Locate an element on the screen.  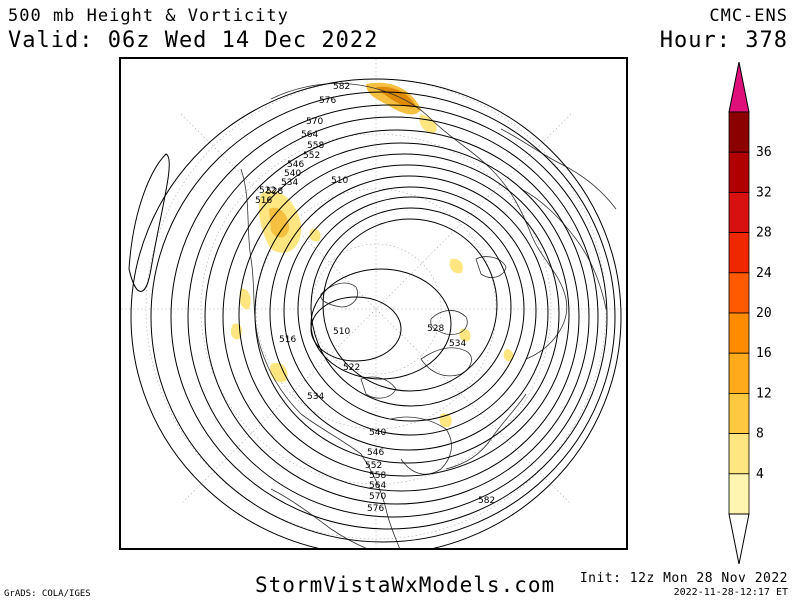
model-name: CMC-ENS is located at coordinates (748, 16).